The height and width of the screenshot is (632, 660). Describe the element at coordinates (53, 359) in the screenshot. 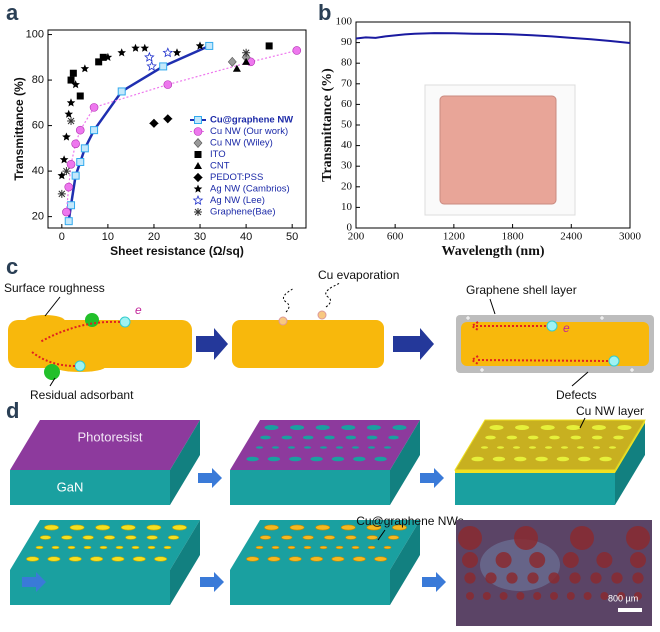

I see `scatter-path` at that location.